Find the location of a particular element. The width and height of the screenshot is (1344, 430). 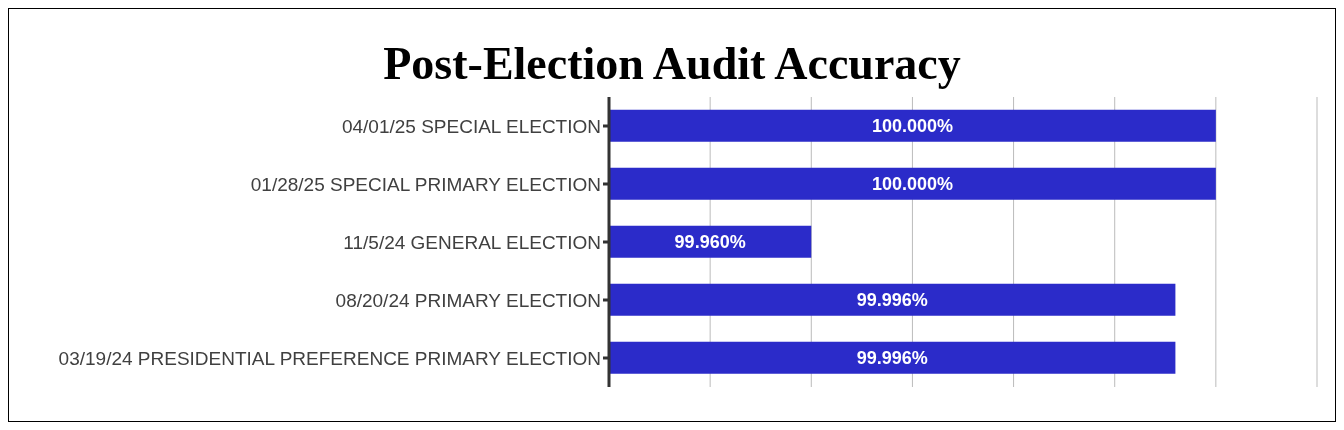

y-tick-label: 01/28/25 SPECIAL PRIMARY ELECTION is located at coordinates (425, 184).